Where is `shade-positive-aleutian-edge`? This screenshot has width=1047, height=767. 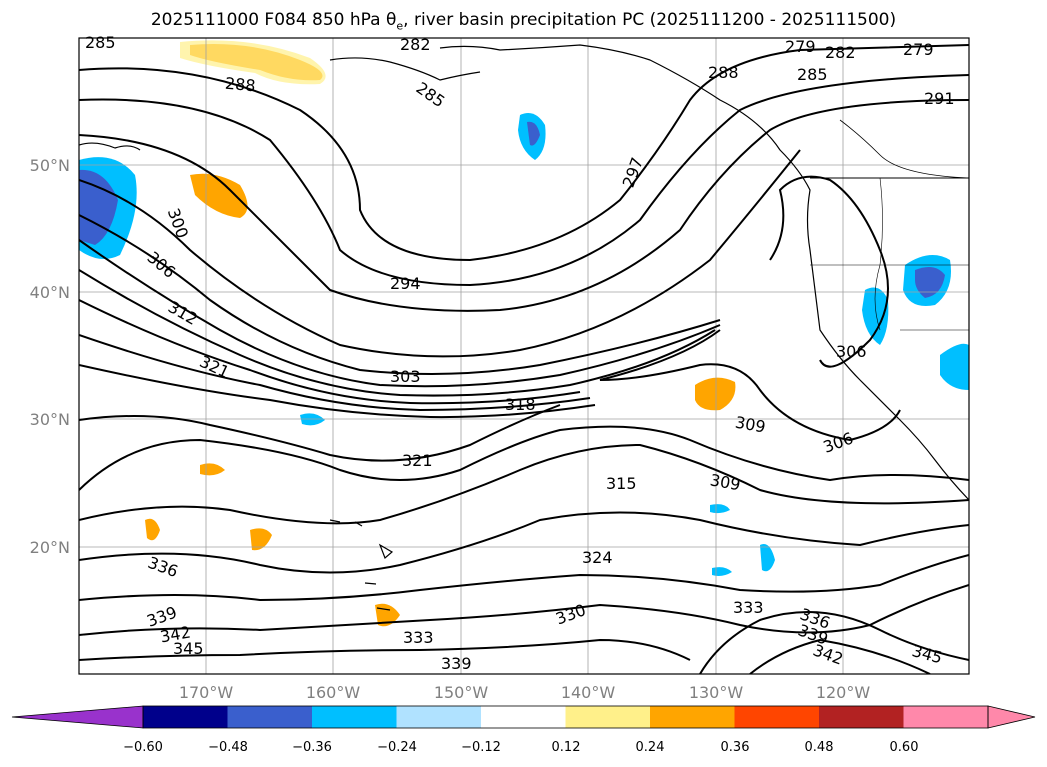 shade-positive-aleutian-edge is located at coordinates (253, 62).